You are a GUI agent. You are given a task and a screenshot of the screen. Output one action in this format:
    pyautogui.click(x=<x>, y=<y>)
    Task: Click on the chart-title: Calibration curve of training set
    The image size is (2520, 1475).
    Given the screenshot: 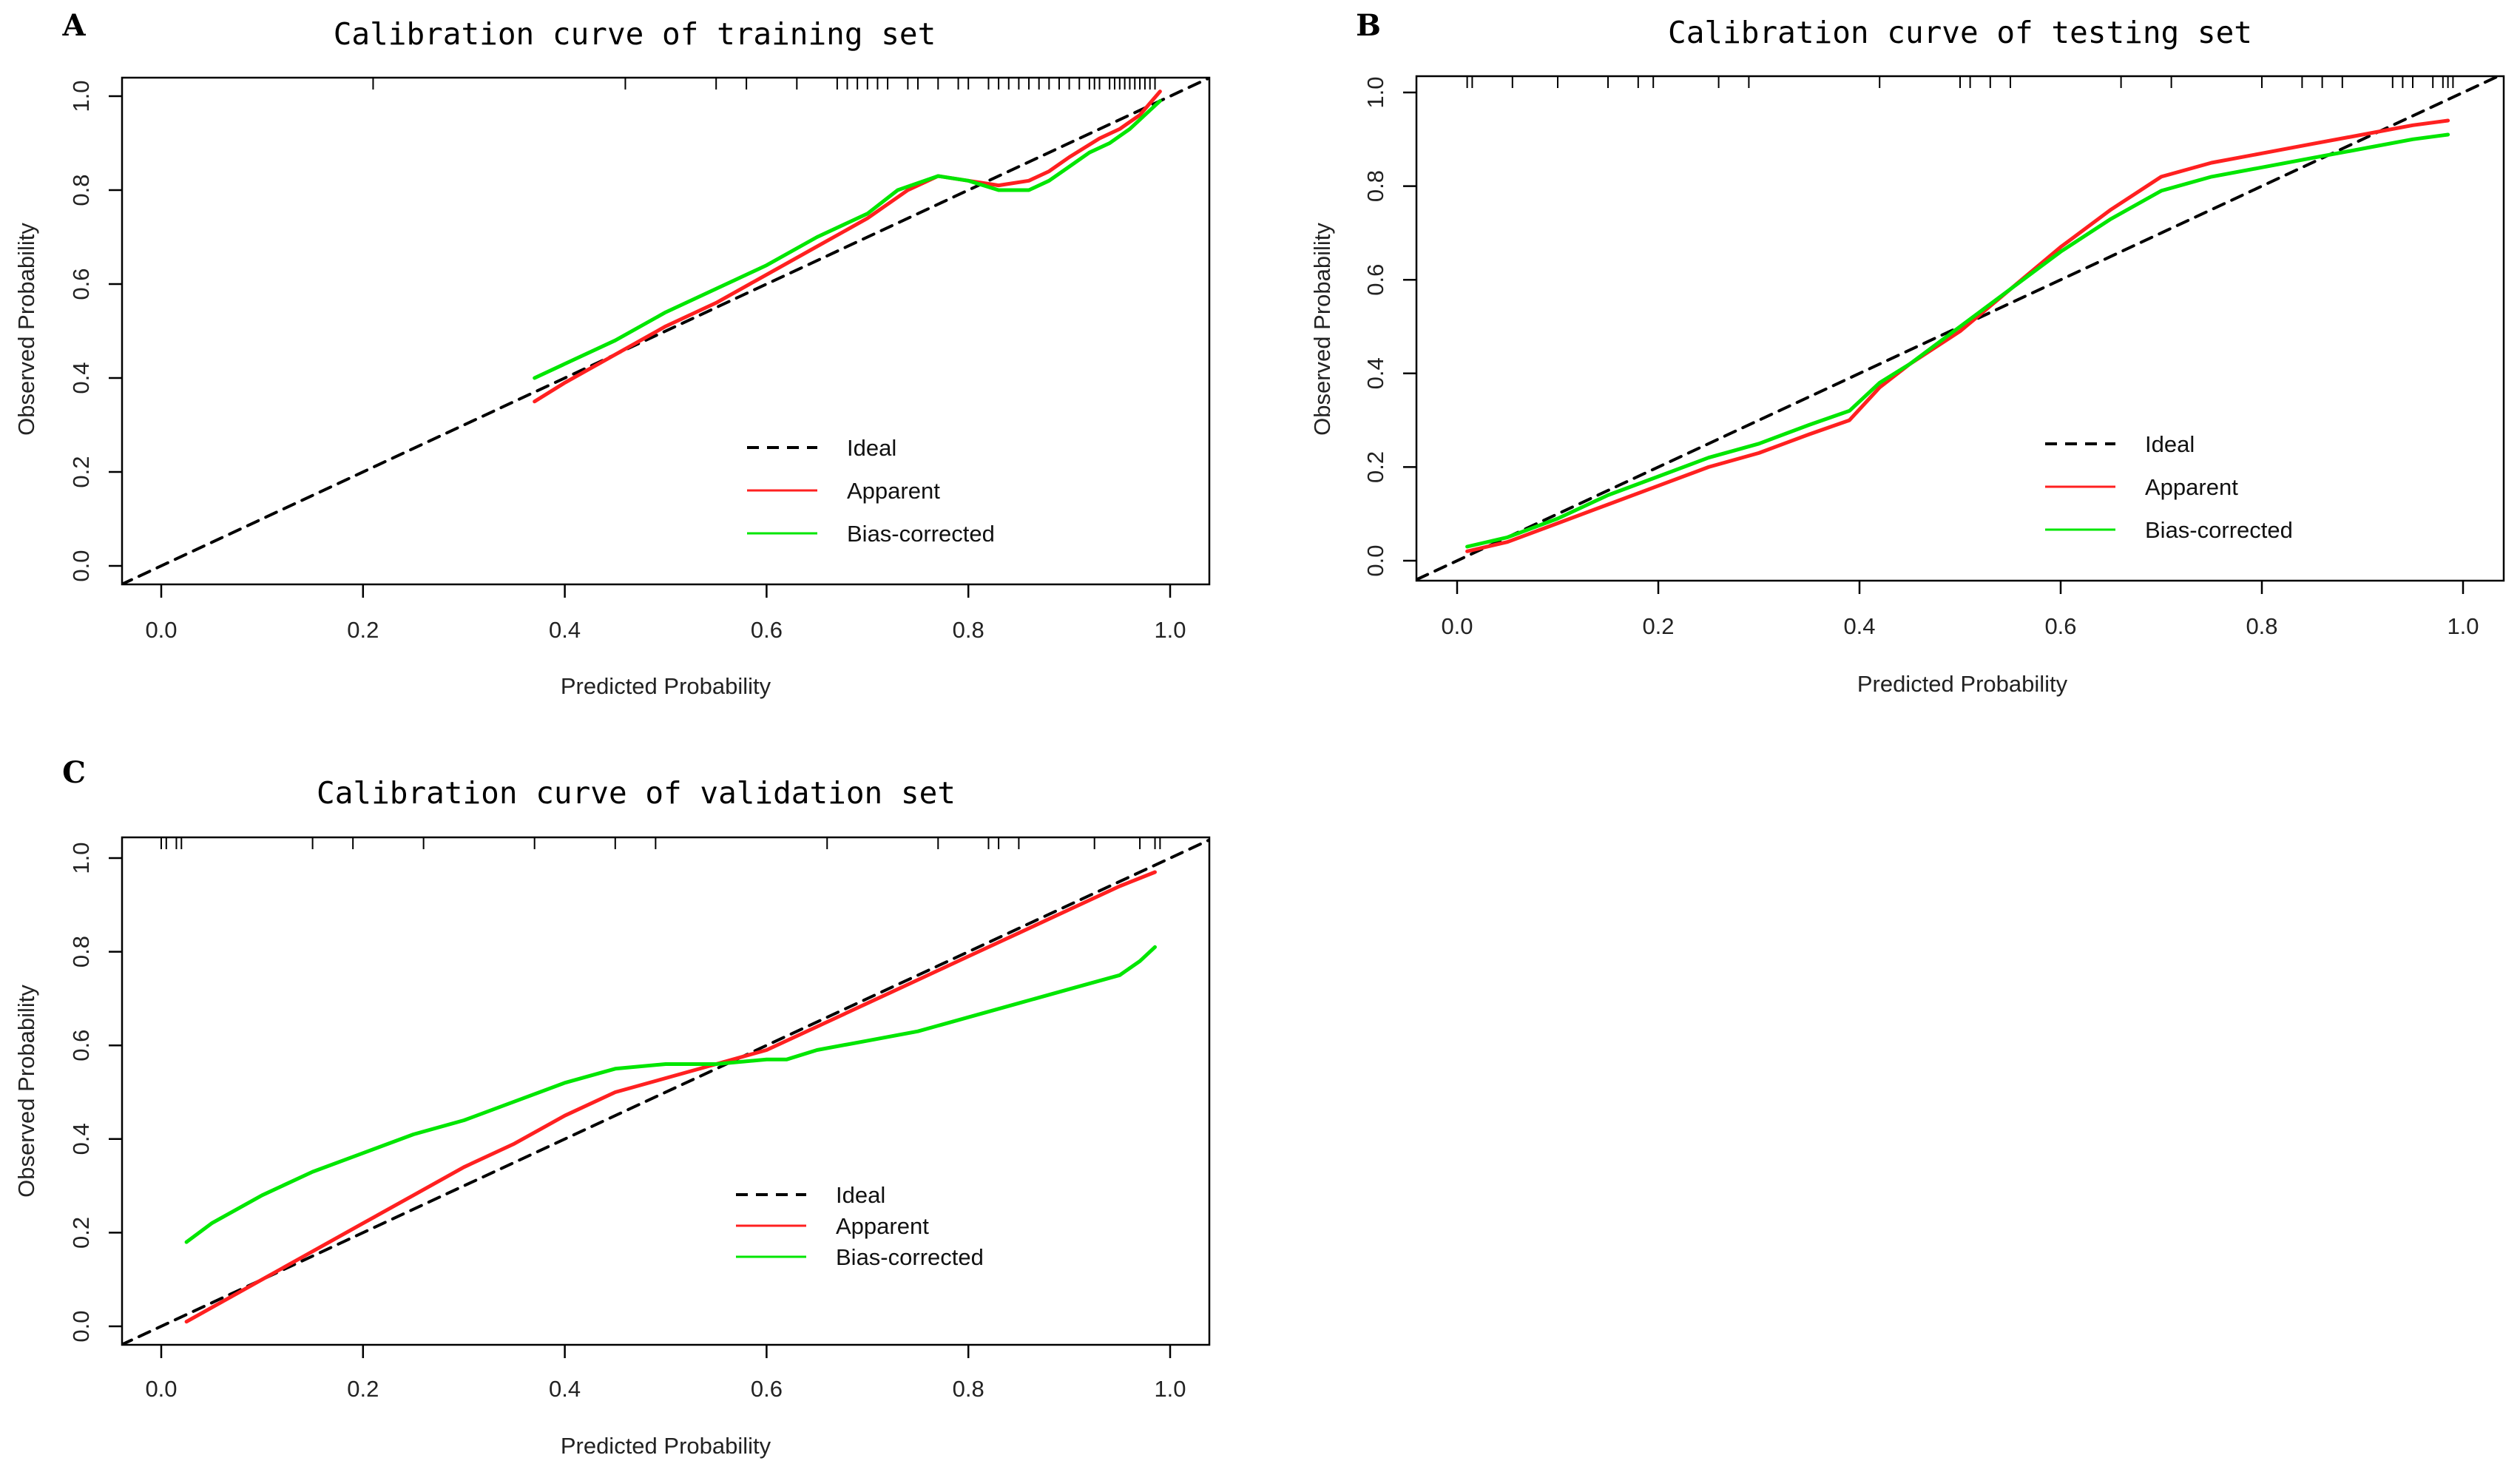 What is the action you would take?
    pyautogui.click(x=635, y=34)
    